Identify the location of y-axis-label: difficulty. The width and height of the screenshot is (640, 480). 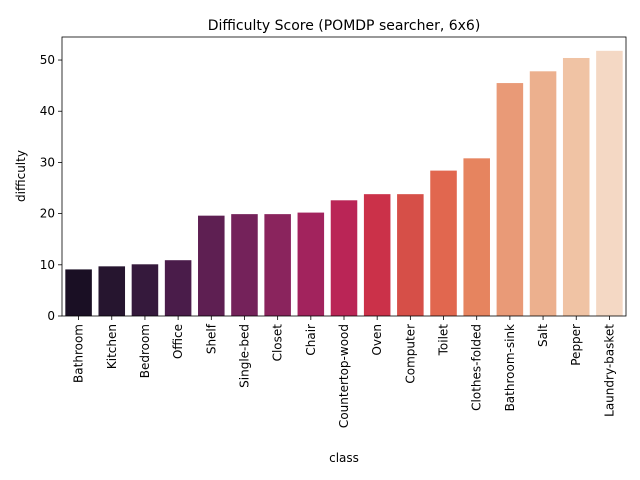
(21, 176).